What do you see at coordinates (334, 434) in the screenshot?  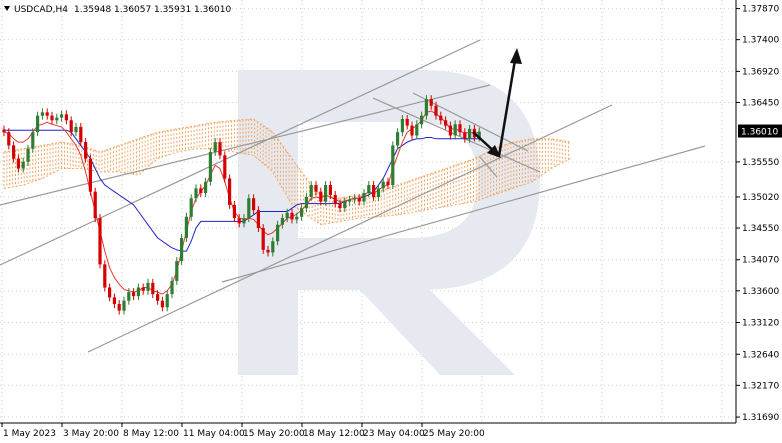 I see `x-tick-label: 18 May 12:00` at bounding box center [334, 434].